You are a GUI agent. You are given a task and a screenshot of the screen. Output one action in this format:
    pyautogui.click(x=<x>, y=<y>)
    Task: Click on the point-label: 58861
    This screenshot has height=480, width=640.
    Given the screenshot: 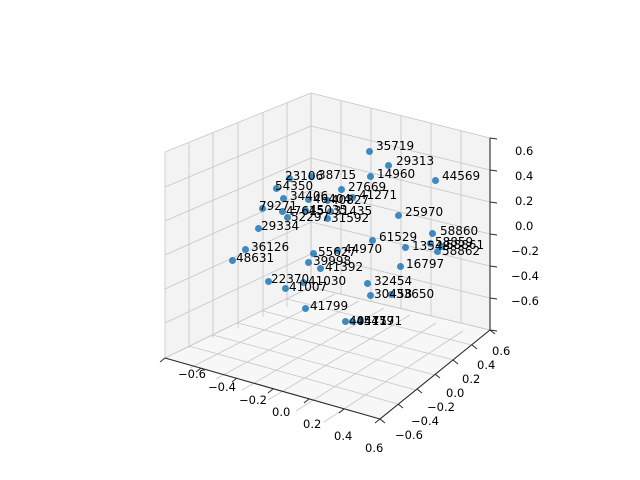 What is the action you would take?
    pyautogui.click(x=465, y=245)
    